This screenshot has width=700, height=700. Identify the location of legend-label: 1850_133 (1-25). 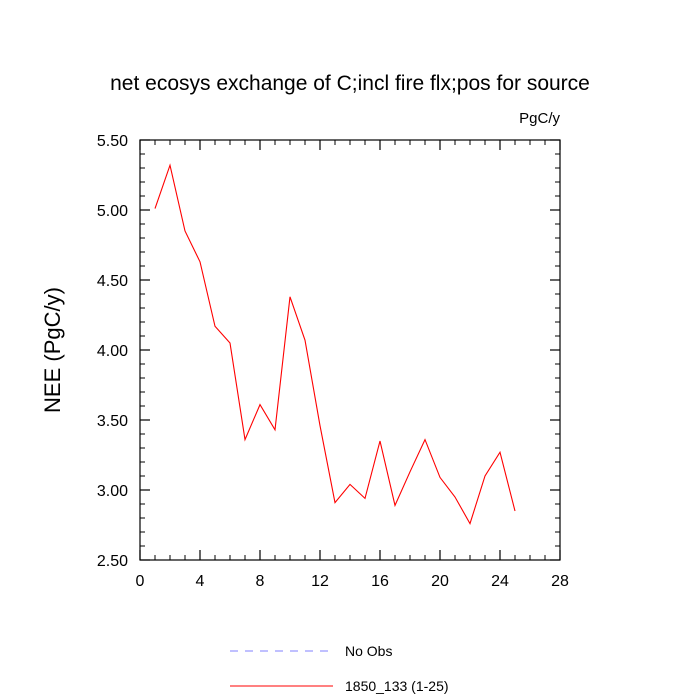
(397, 686).